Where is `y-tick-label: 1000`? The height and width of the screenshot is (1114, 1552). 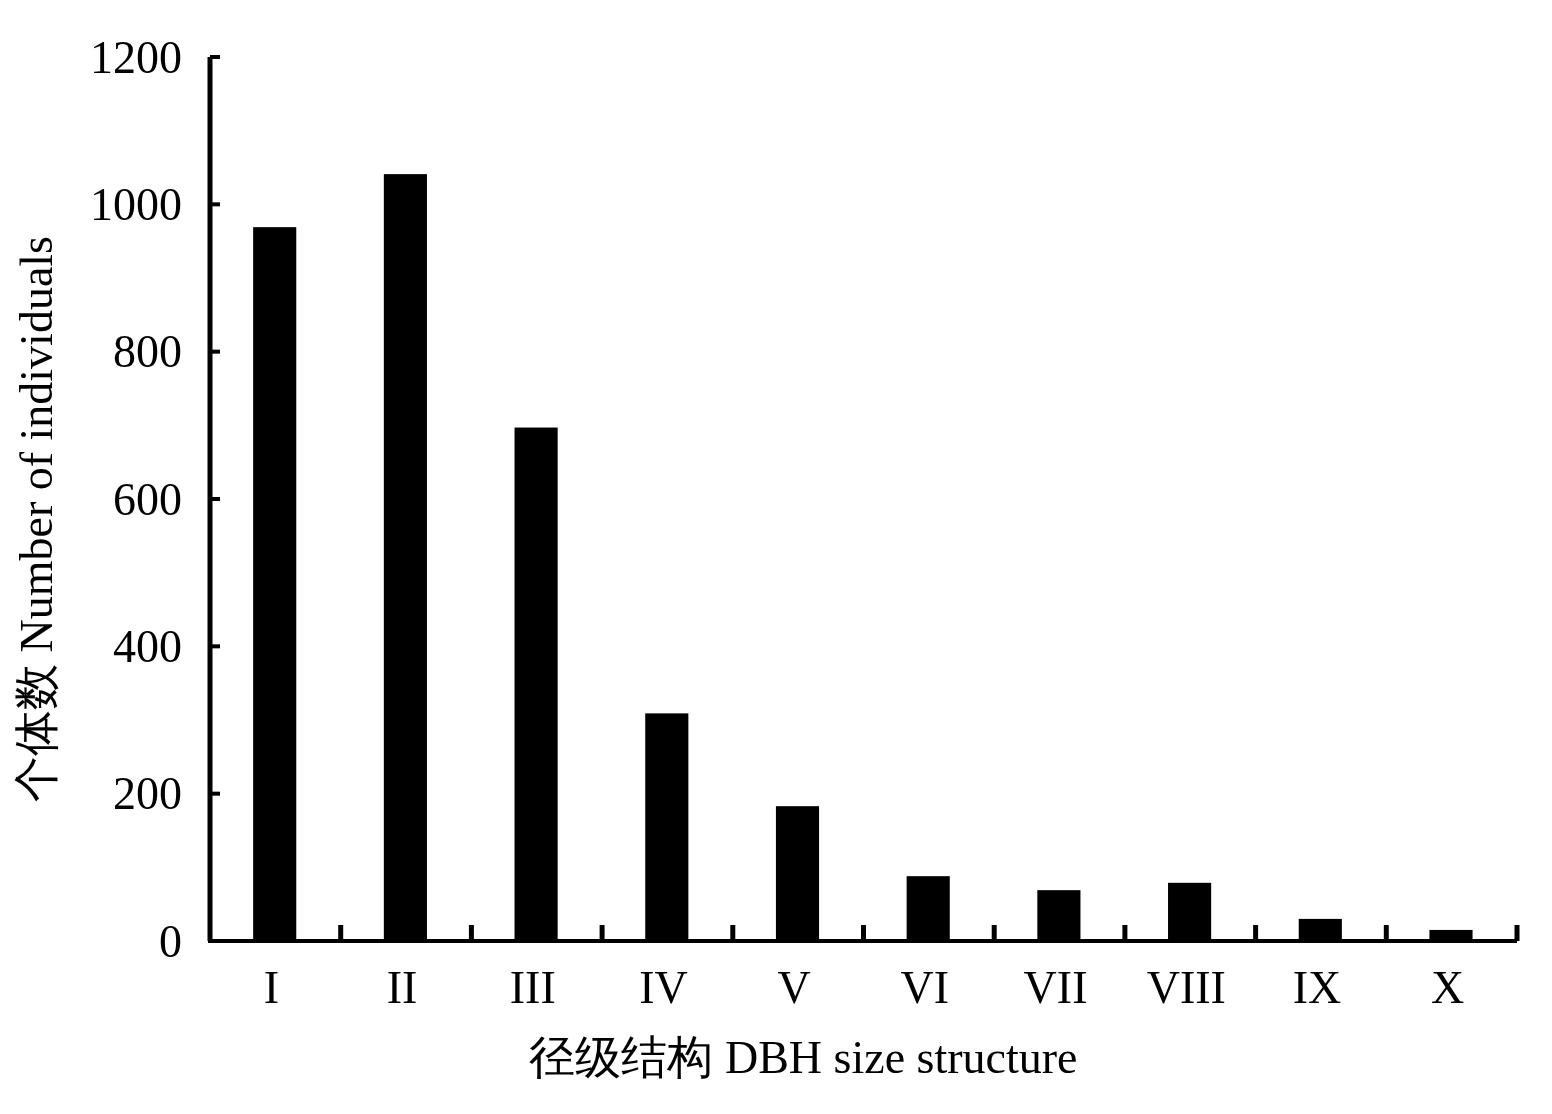
y-tick-label: 1000 is located at coordinates (136, 204).